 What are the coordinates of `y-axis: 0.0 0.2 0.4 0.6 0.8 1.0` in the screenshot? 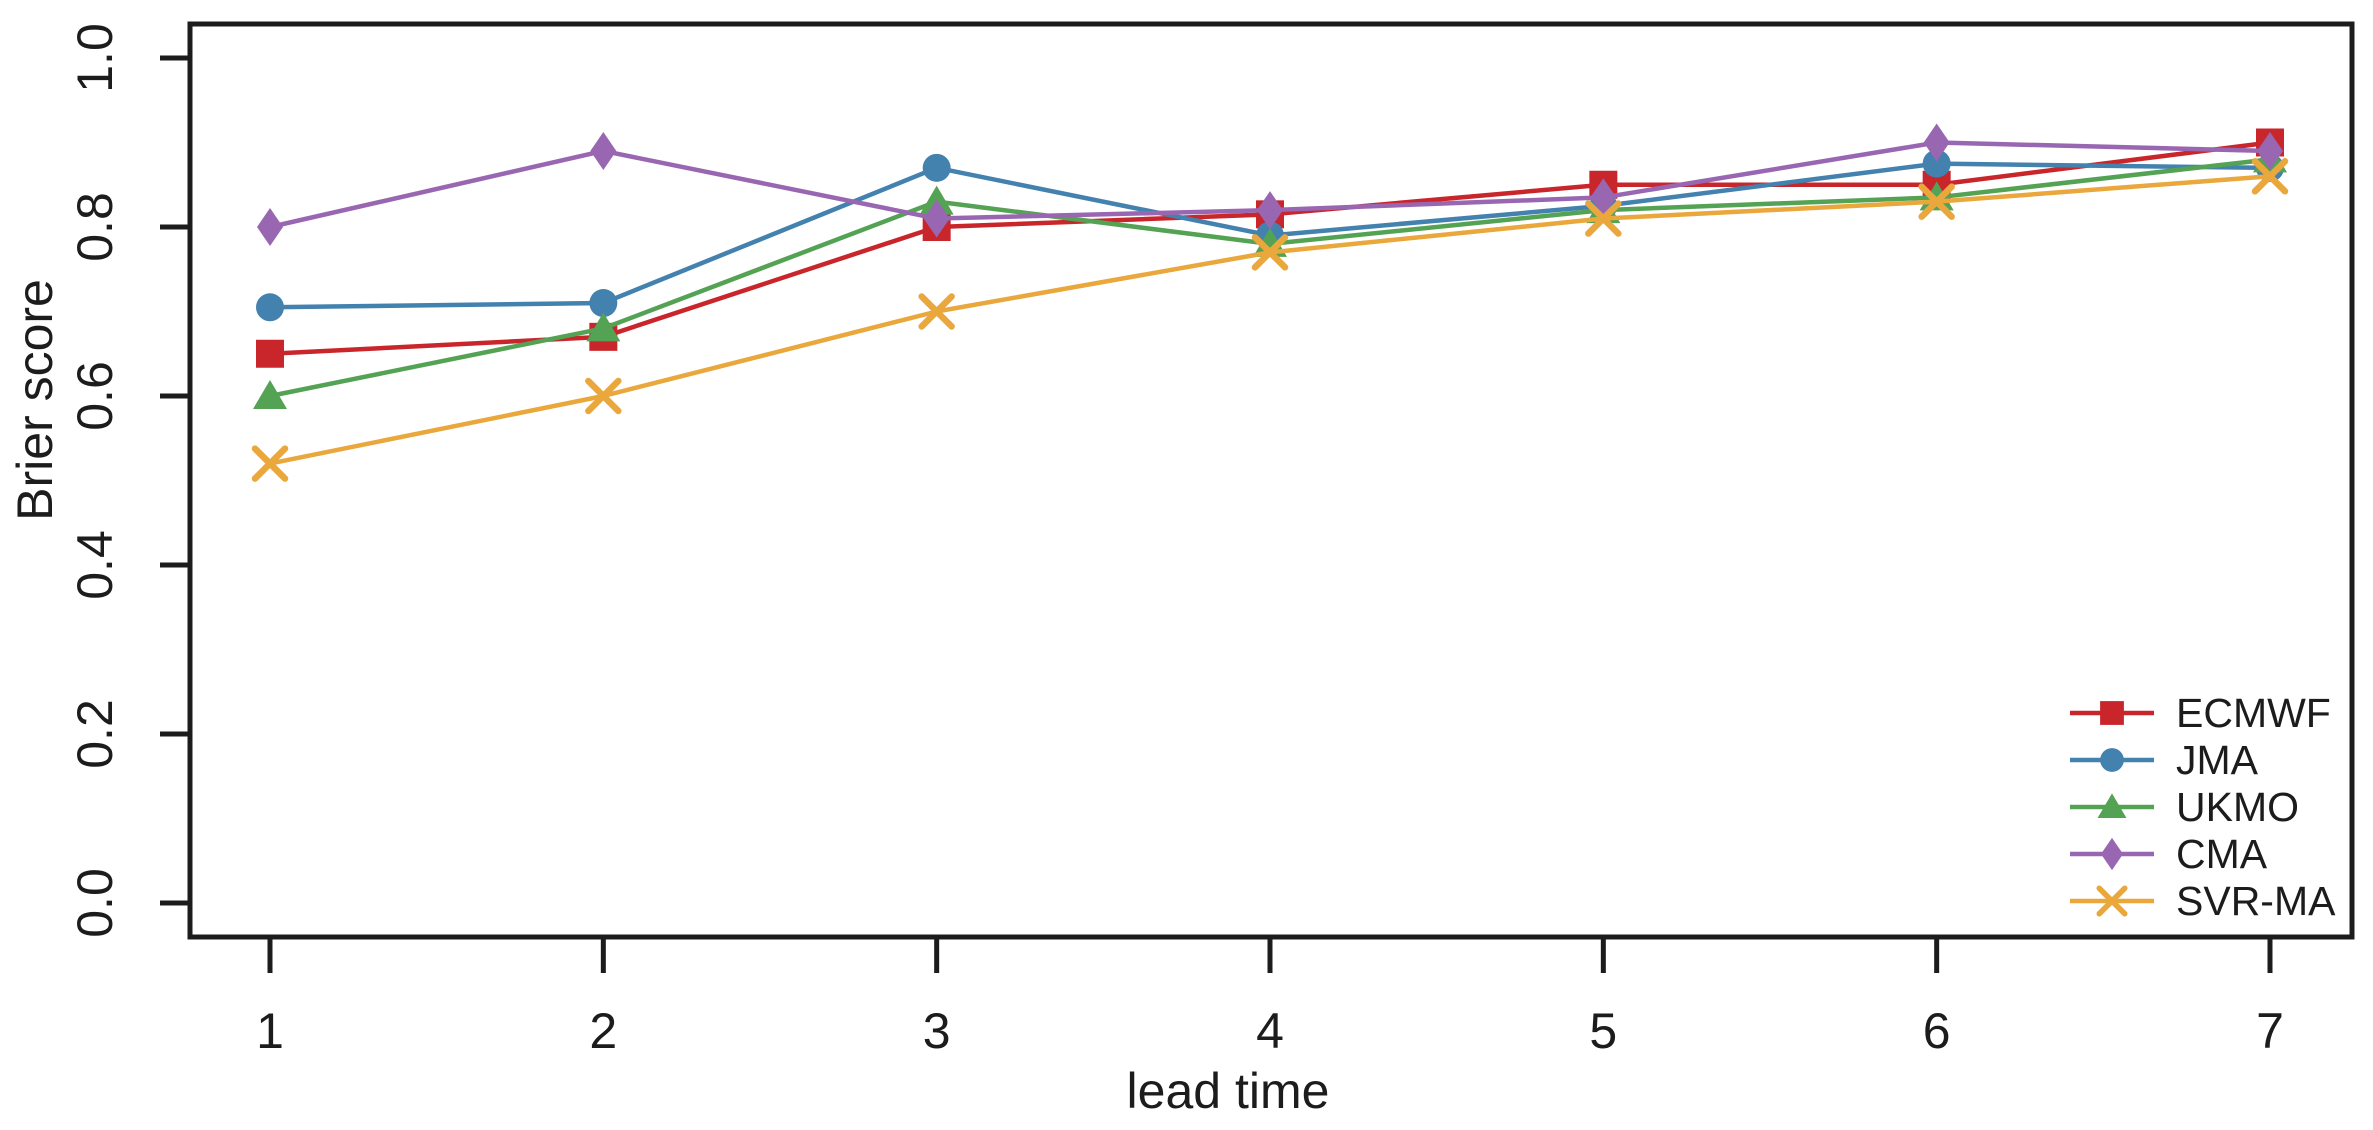 It's located at (128, 480).